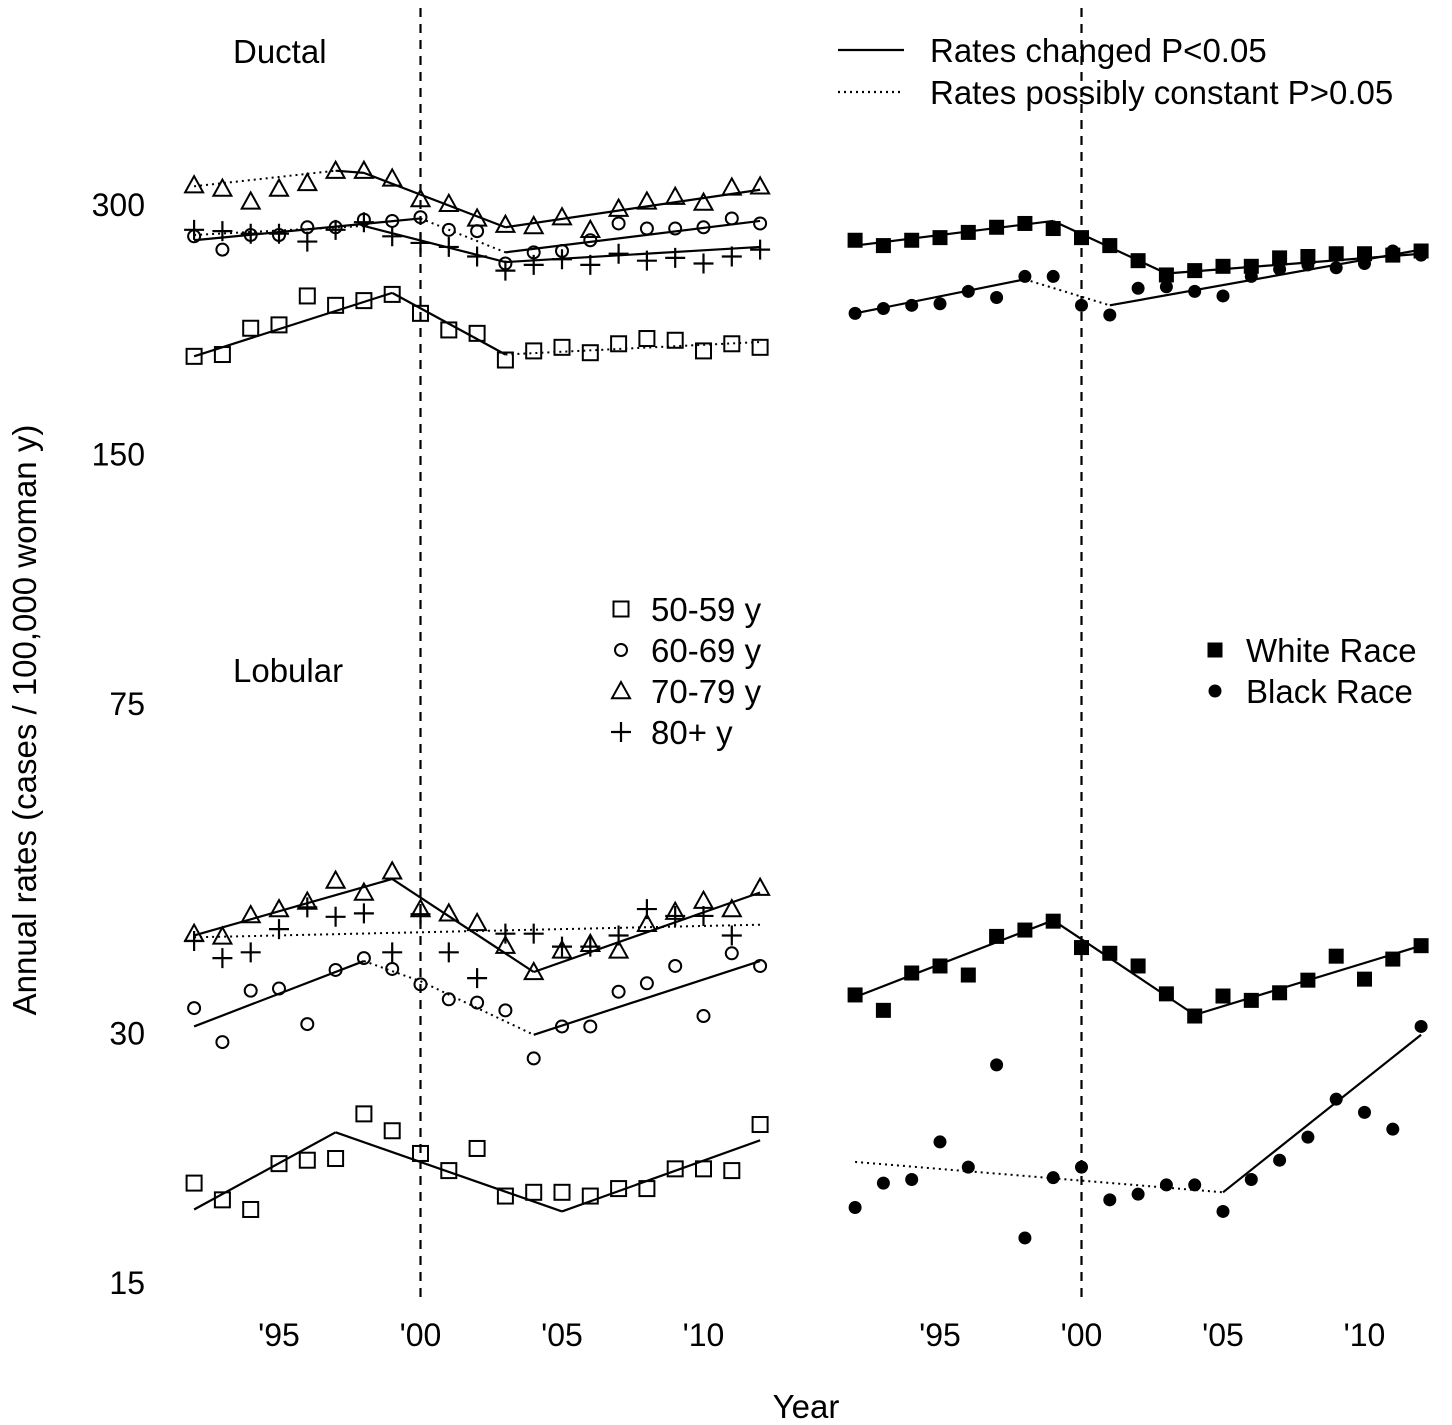  Describe the element at coordinates (621, 650) in the screenshot. I see `legend-marker-circle` at that location.